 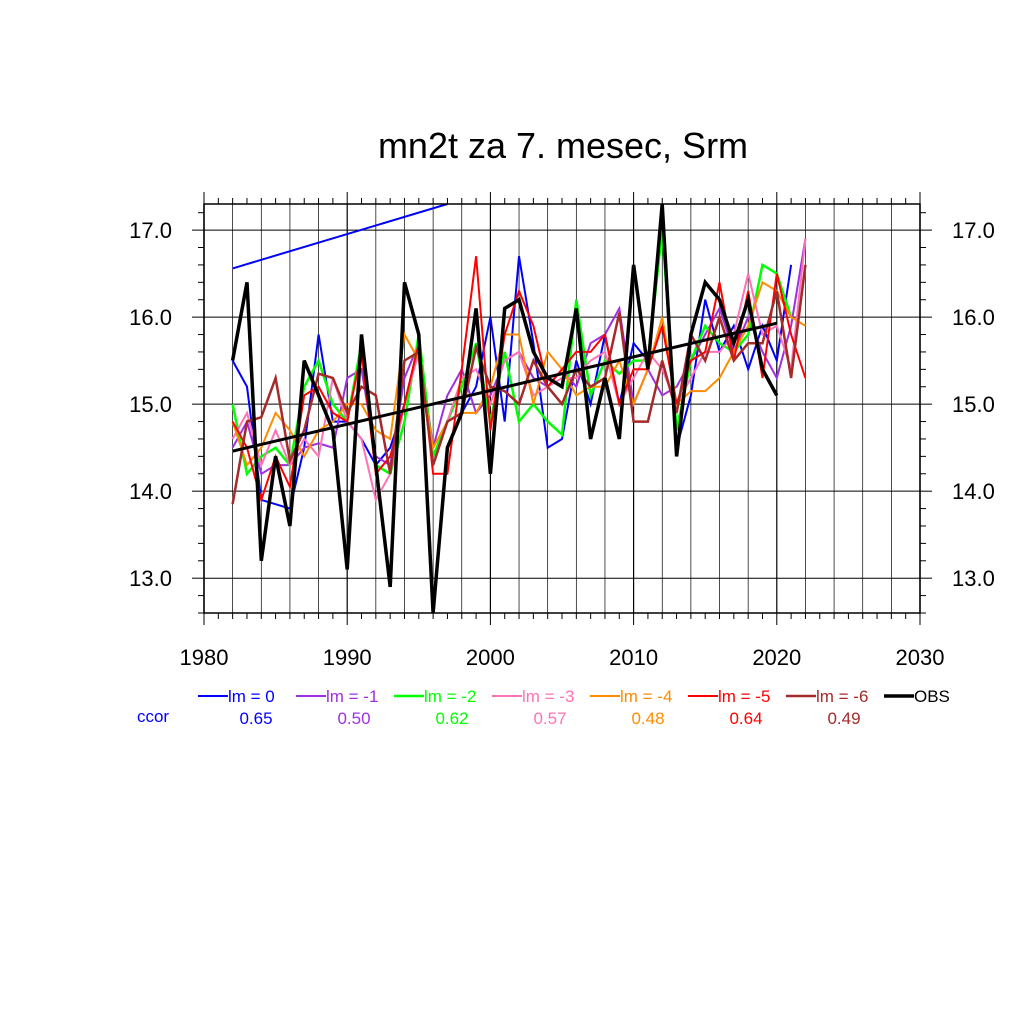 I want to click on x-tick-label: 2020, so click(x=776, y=657).